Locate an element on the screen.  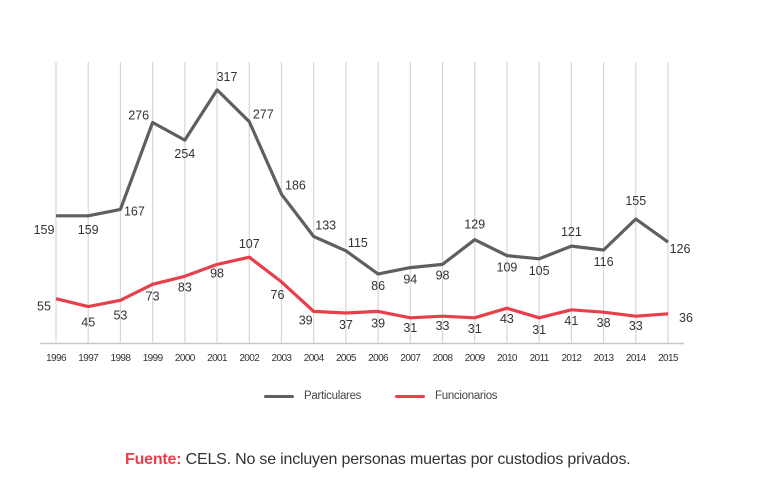
data-label-funcionarios: 43 is located at coordinates (507, 319).